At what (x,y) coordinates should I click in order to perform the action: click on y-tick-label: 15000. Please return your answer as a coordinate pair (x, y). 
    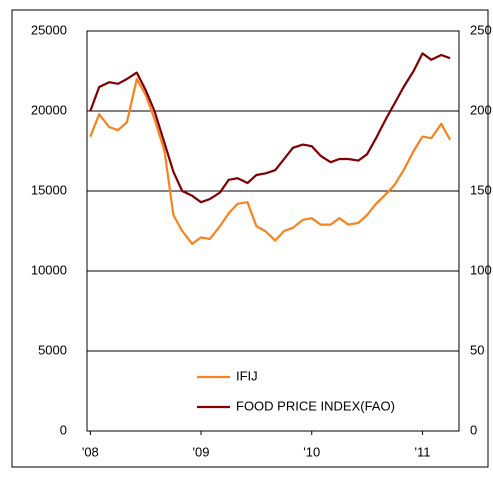
    Looking at the image, I should click on (49, 189).